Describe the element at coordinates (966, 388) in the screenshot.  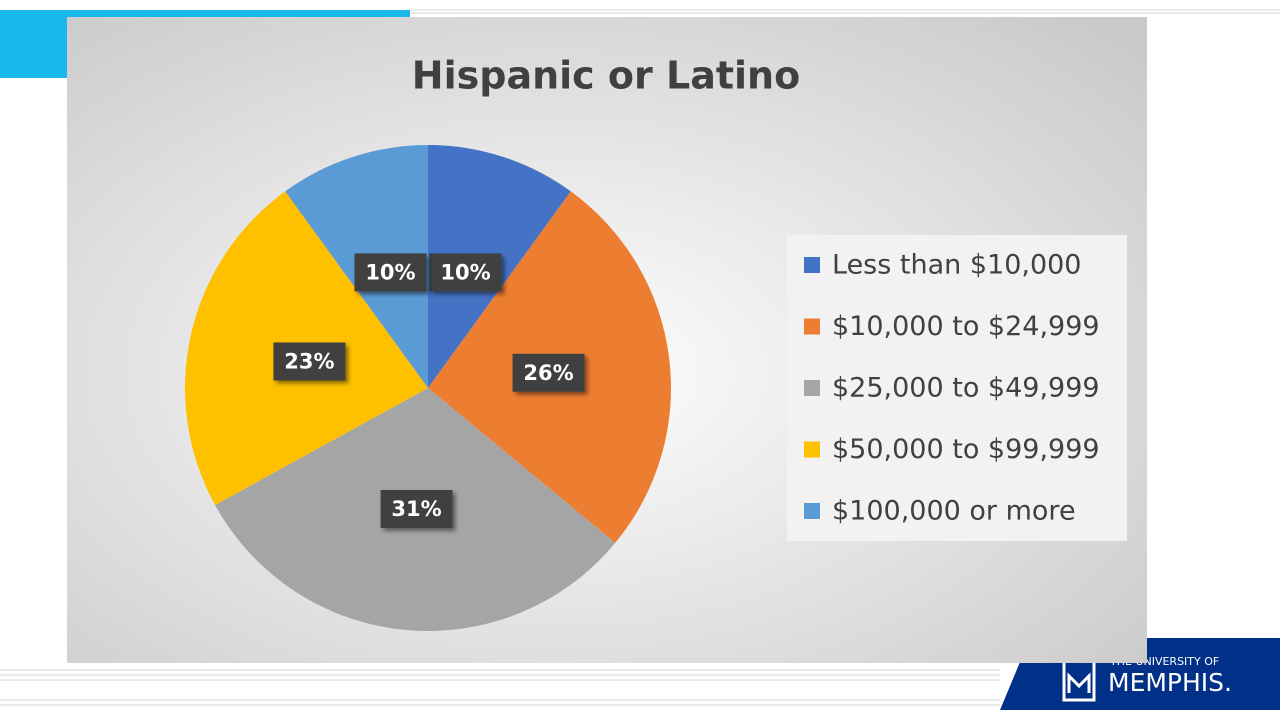
I see `legend-label: $25,000 to $49,999` at that location.